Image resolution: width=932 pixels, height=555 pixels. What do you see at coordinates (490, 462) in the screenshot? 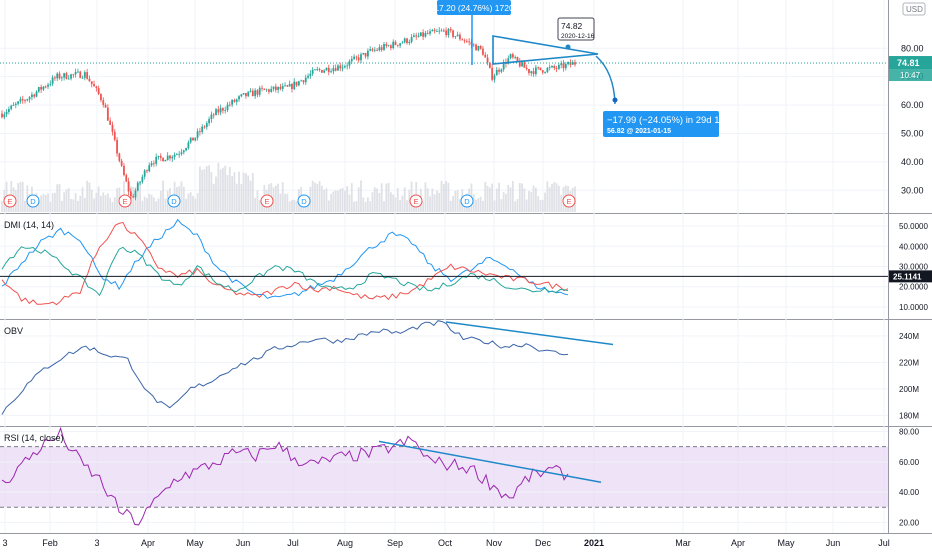
I see `rsi-trendline` at bounding box center [490, 462].